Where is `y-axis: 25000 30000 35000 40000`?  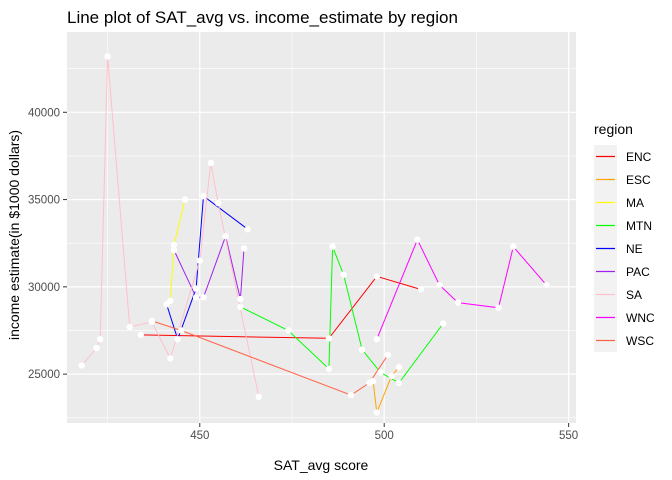 y-axis: 25000 30000 35000 40000 is located at coordinates (47, 244).